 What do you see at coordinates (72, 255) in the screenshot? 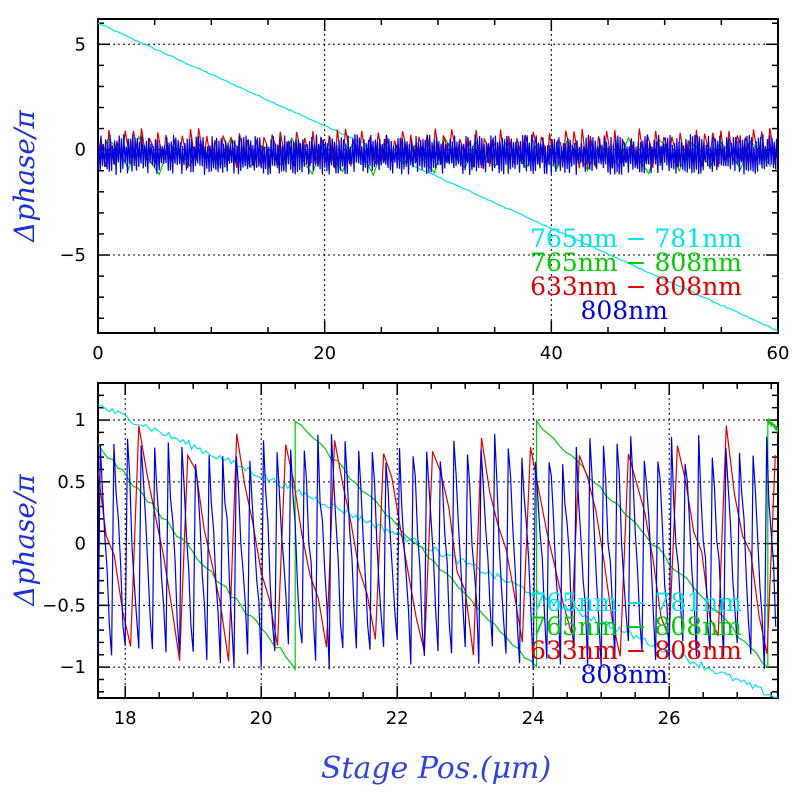
I see `top-ytick-label-0: −5` at bounding box center [72, 255].